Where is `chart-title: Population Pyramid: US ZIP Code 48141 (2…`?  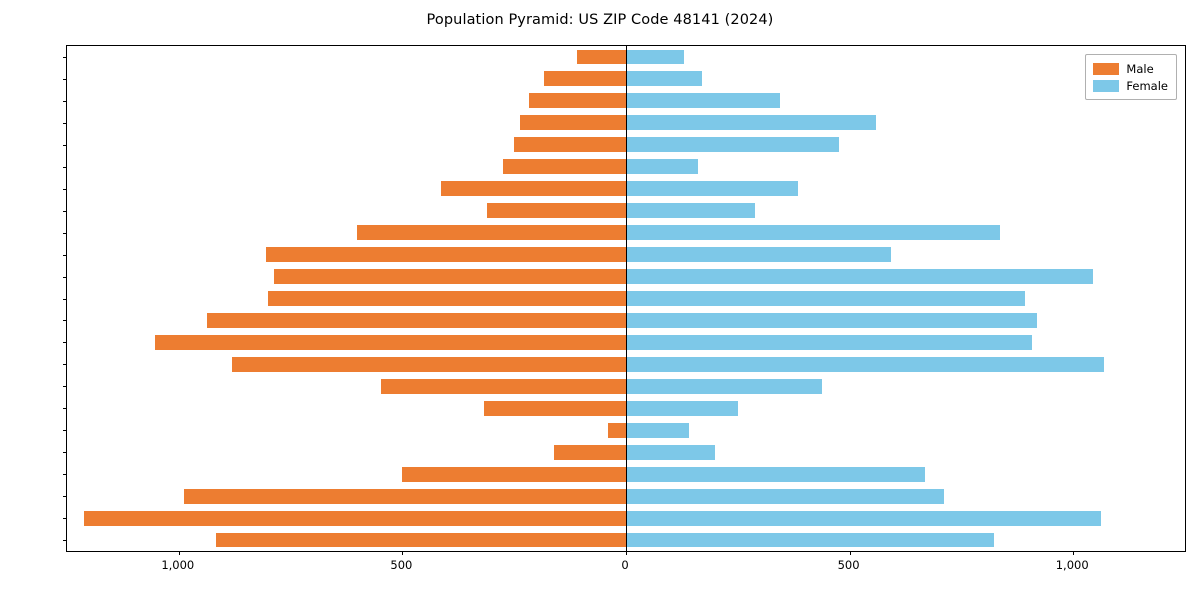 chart-title: Population Pyramid: US ZIP Code 48141 (2… is located at coordinates (600, 20).